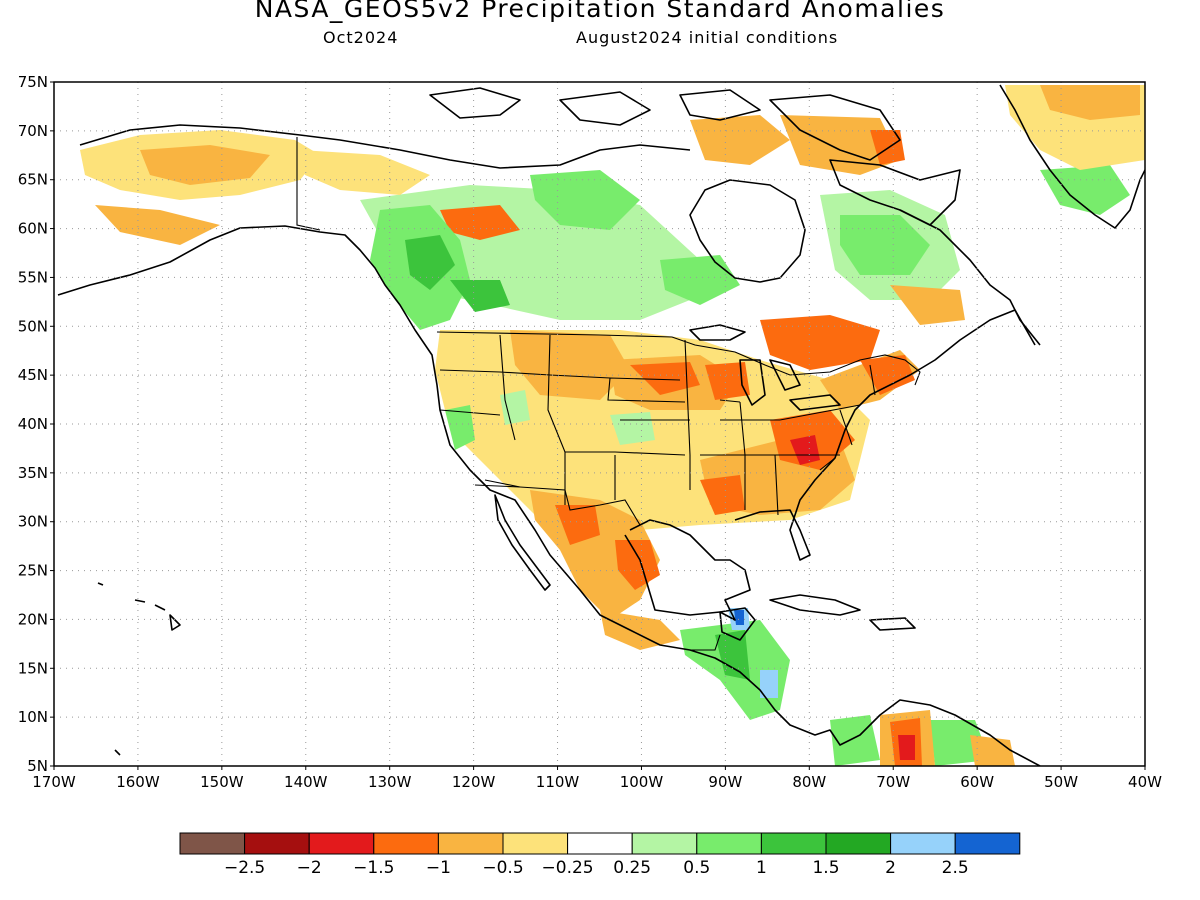 This screenshot has width=1200, height=900. Describe the element at coordinates (558, 782) in the screenshot. I see `longitude-label: 110W` at that location.